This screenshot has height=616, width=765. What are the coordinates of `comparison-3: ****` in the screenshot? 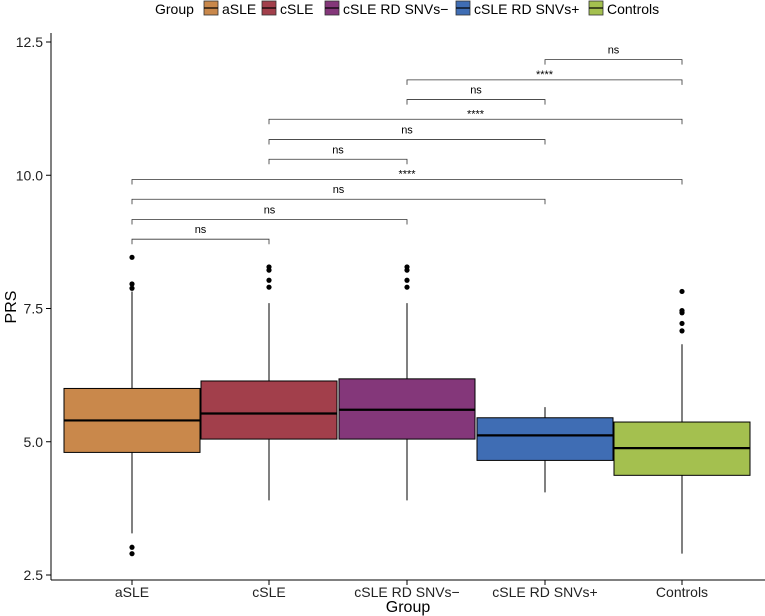 It's located at (407, 177).